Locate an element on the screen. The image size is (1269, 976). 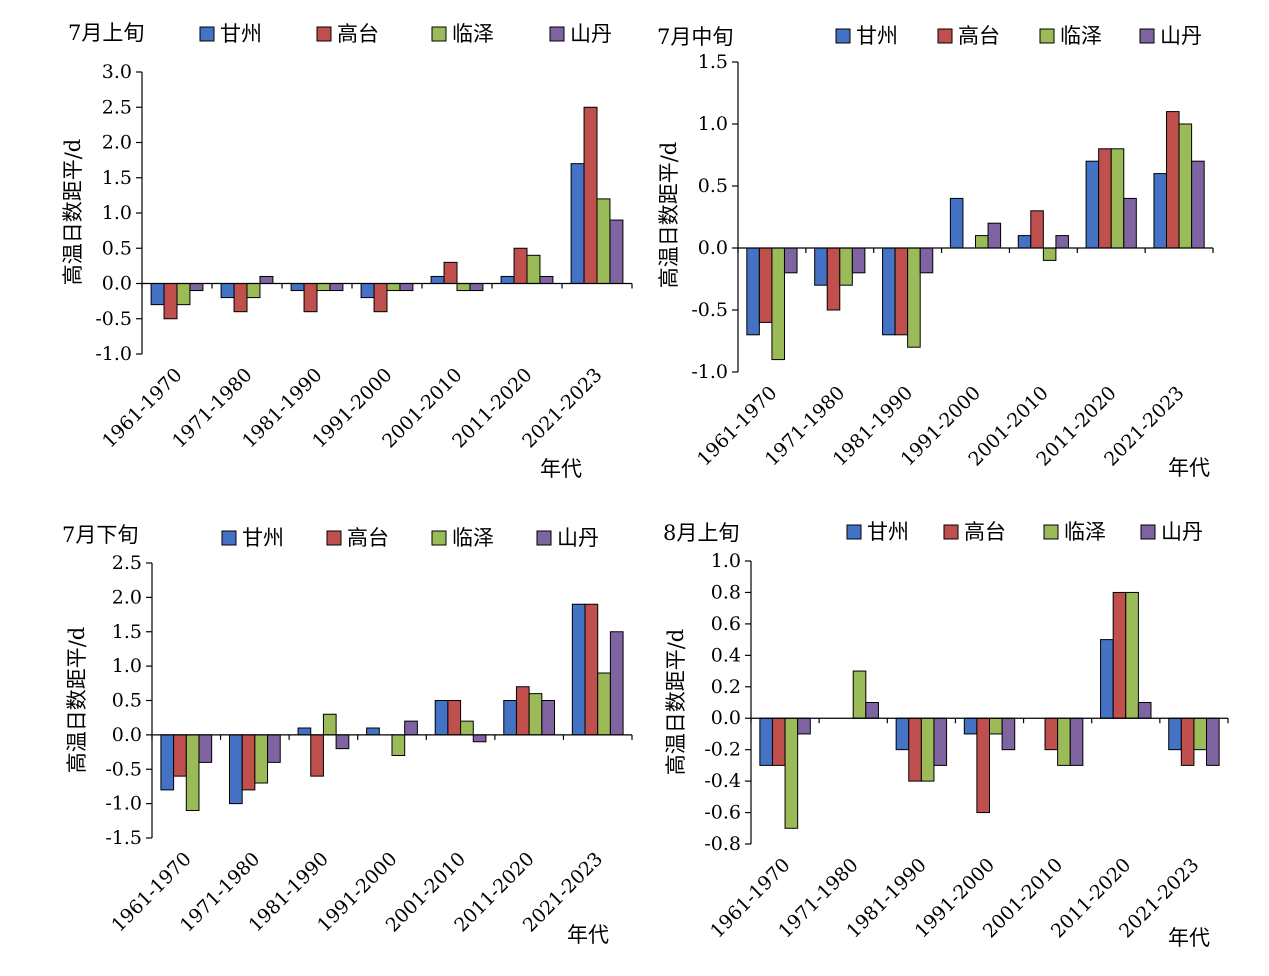
y-tick-label: -0.6 is located at coordinates (722, 813).